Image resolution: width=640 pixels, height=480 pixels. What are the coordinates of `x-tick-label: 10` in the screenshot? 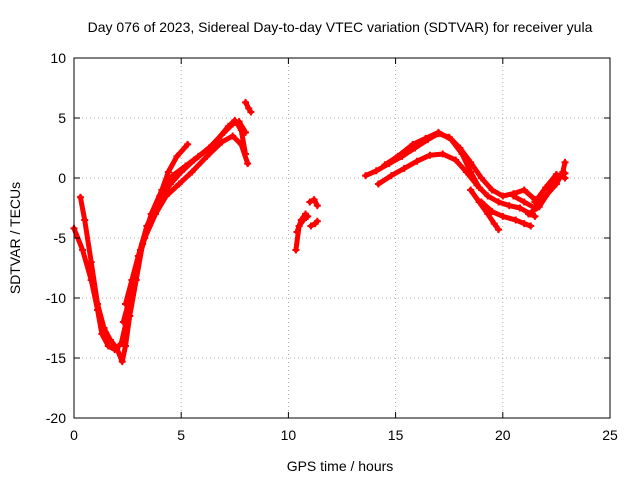 It's located at (289, 435).